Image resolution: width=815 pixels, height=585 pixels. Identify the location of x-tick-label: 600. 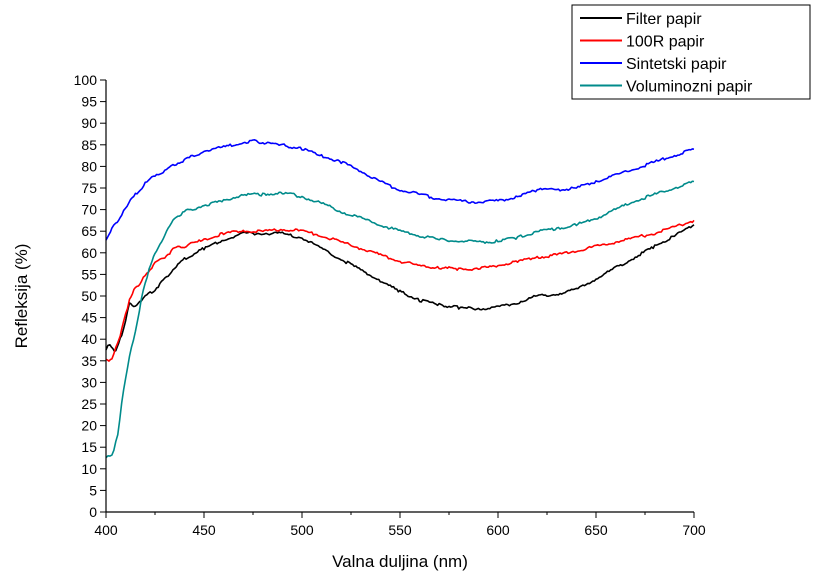
(498, 530).